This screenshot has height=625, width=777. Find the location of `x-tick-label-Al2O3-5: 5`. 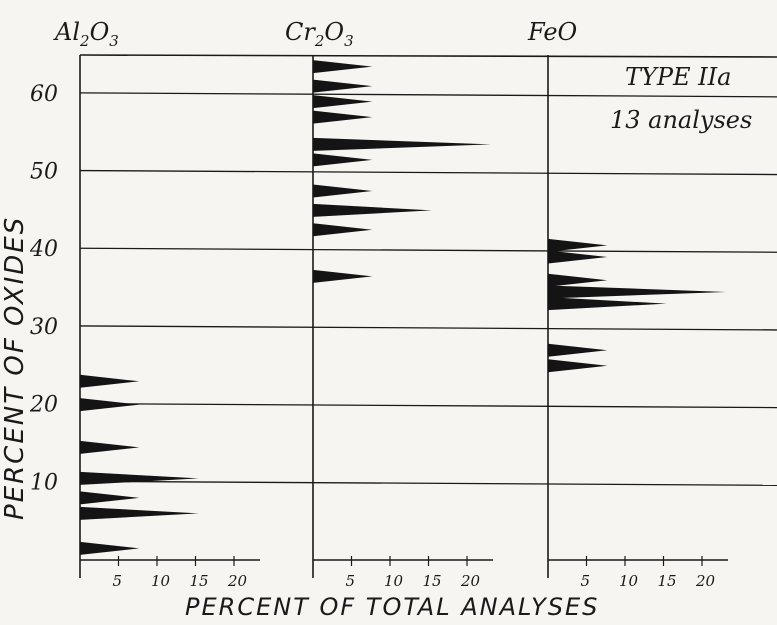

x-tick-label-Al2O3-5: 5 is located at coordinates (118, 581).